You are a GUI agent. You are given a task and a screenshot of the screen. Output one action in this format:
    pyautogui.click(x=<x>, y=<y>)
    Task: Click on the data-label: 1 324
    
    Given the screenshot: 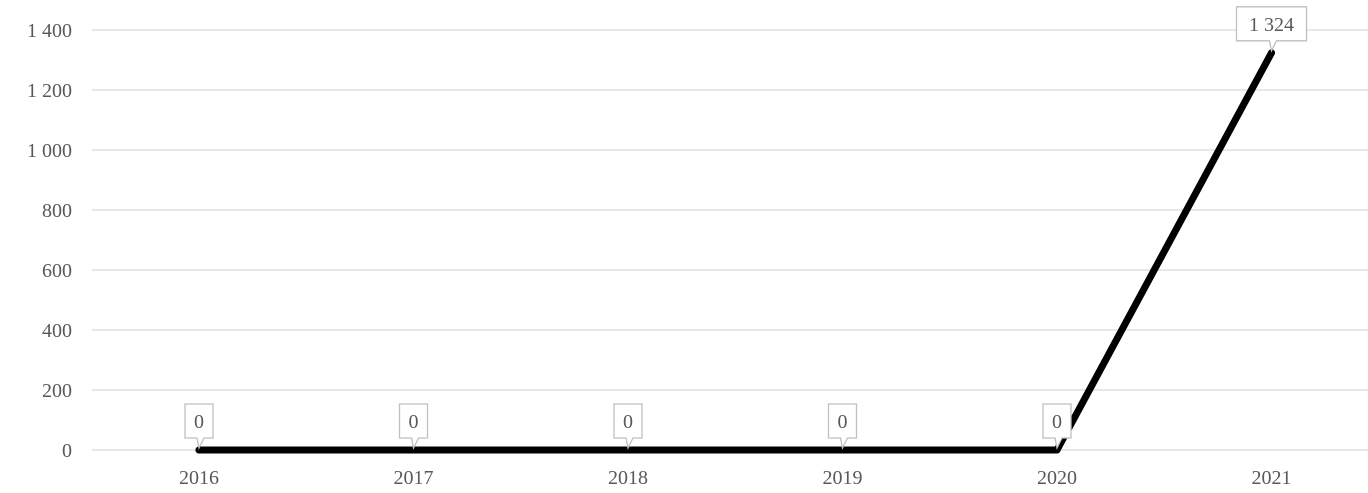 What is the action you would take?
    pyautogui.click(x=1271, y=25)
    